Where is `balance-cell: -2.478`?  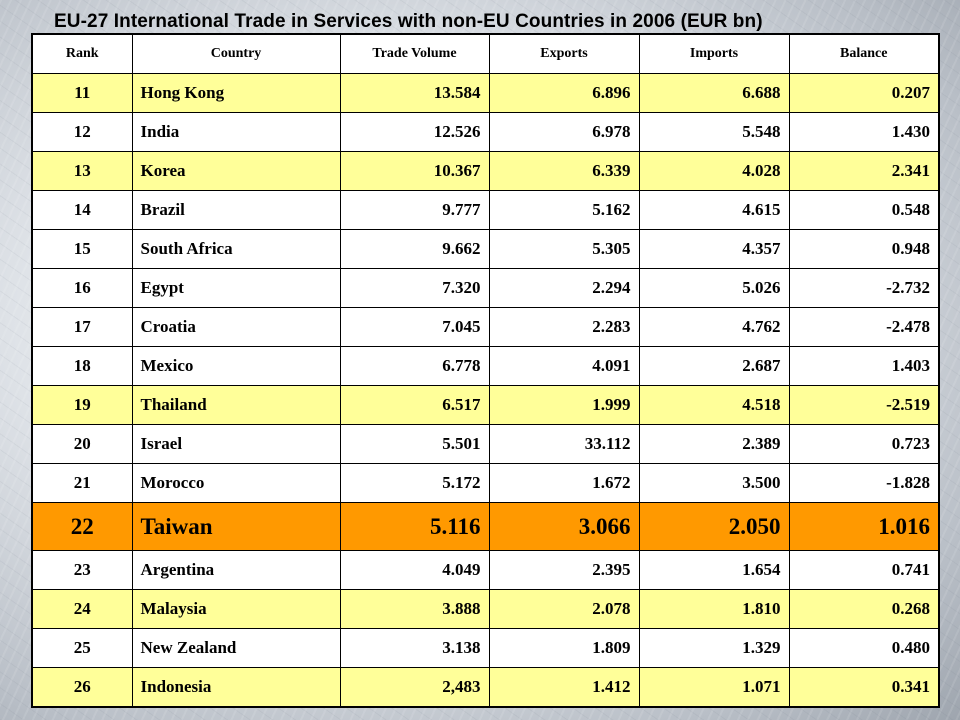
balance-cell: -2.478 is located at coordinates (864, 327).